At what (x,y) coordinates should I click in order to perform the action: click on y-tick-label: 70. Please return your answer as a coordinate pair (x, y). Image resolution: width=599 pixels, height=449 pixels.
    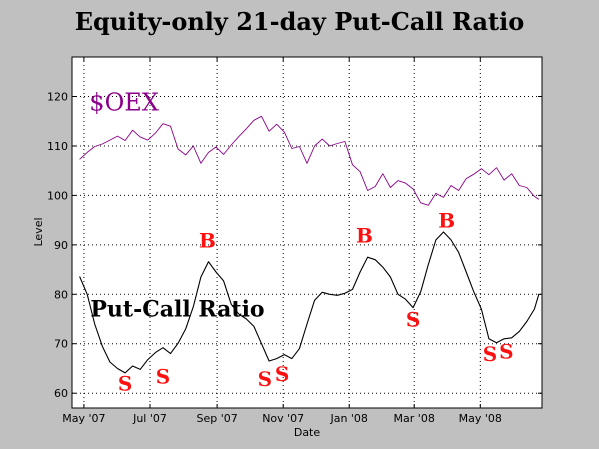
    Looking at the image, I should click on (61, 344).